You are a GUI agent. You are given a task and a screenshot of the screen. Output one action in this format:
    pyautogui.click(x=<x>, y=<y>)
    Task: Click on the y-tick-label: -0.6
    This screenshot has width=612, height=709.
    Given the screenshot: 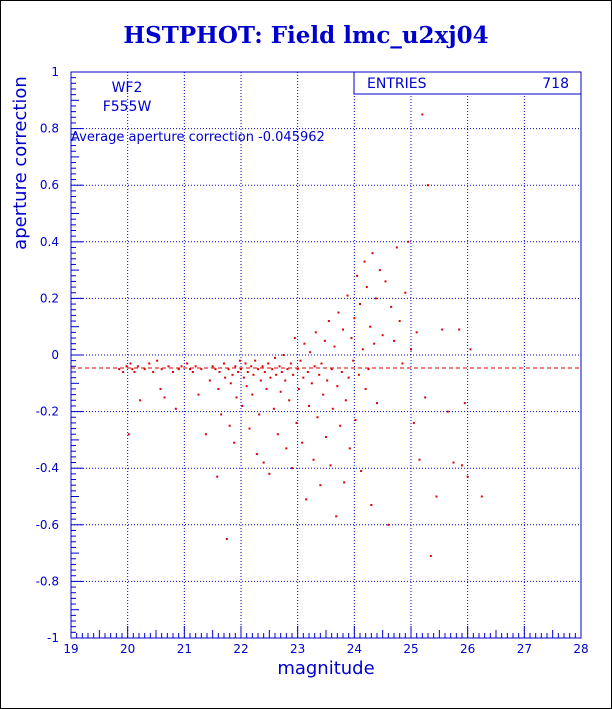 What is the action you would take?
    pyautogui.click(x=47, y=525)
    